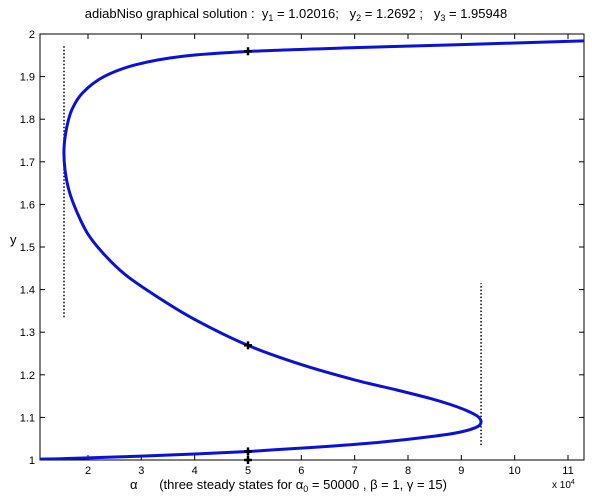 The height and width of the screenshot is (500, 592). I want to click on y-tick-label-2: 2, so click(32, 35).